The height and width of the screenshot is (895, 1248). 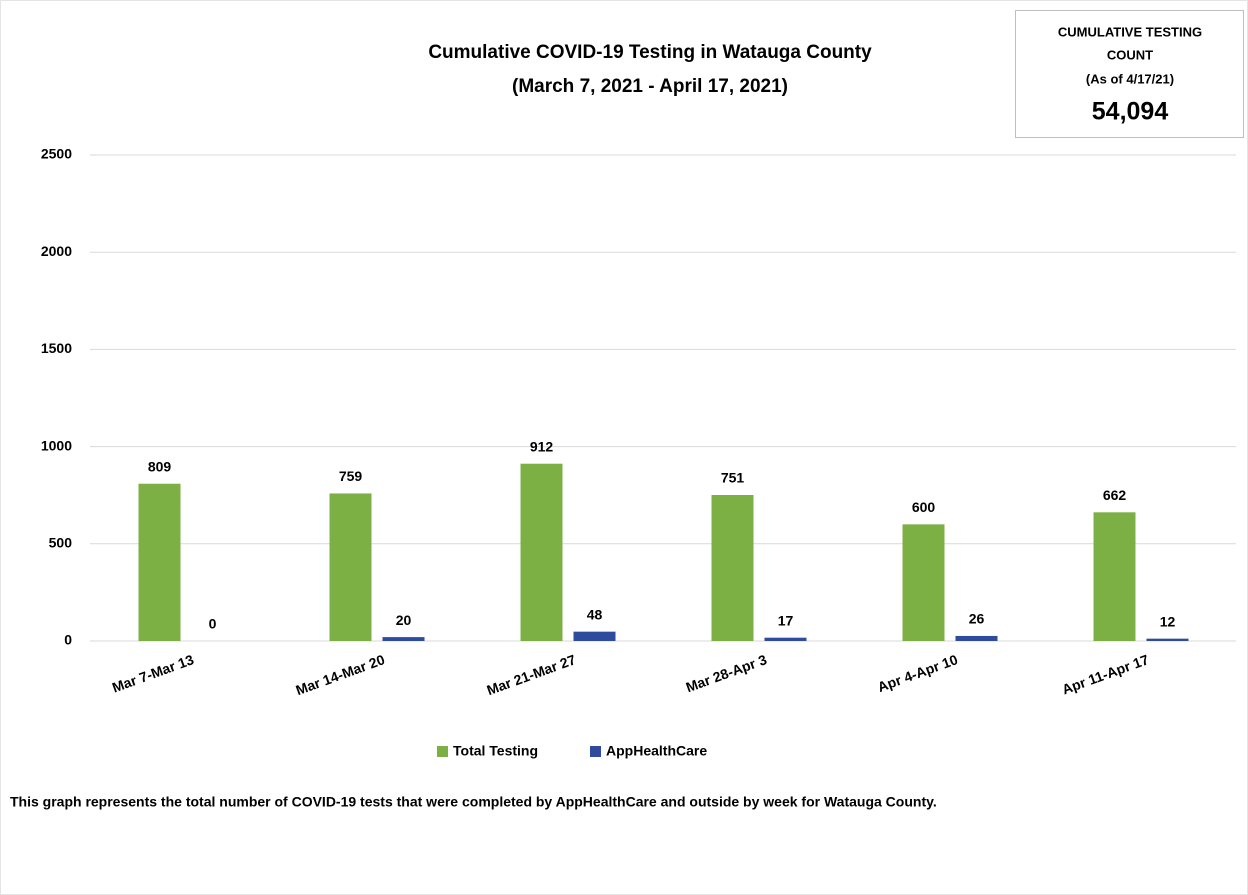 I want to click on y-tick-label: 500, so click(x=61, y=543).